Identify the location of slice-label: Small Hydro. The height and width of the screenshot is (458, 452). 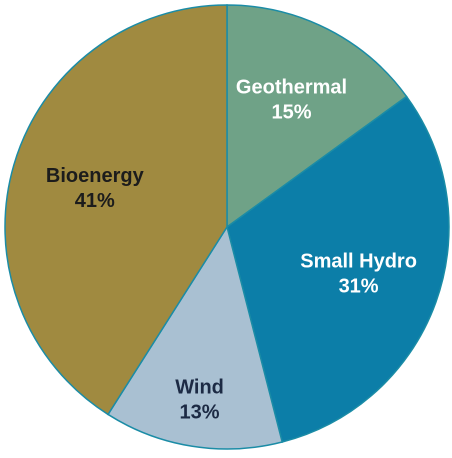
(358, 262).